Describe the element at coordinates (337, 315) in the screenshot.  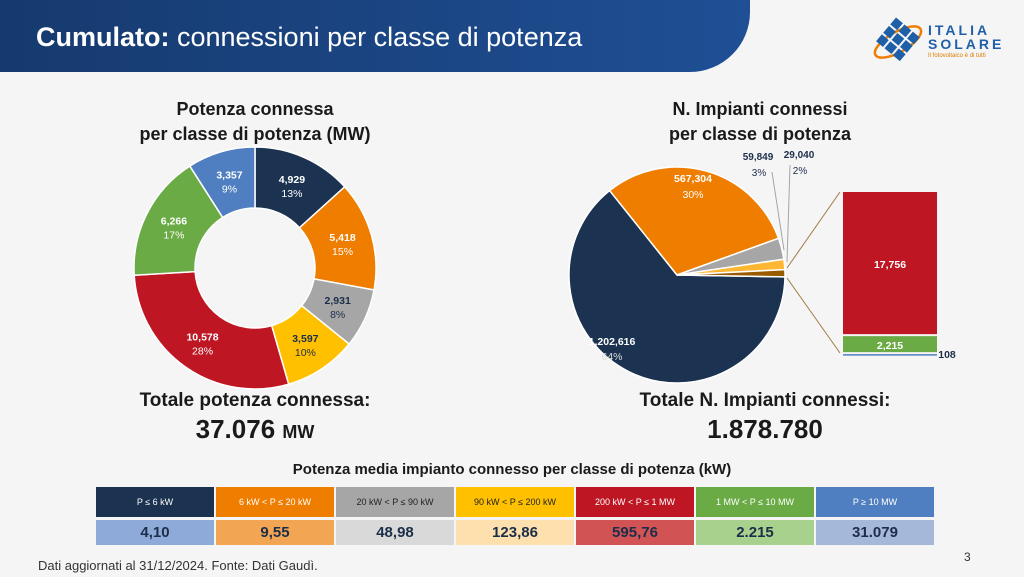
I see `donut-percent-label: 8%` at that location.